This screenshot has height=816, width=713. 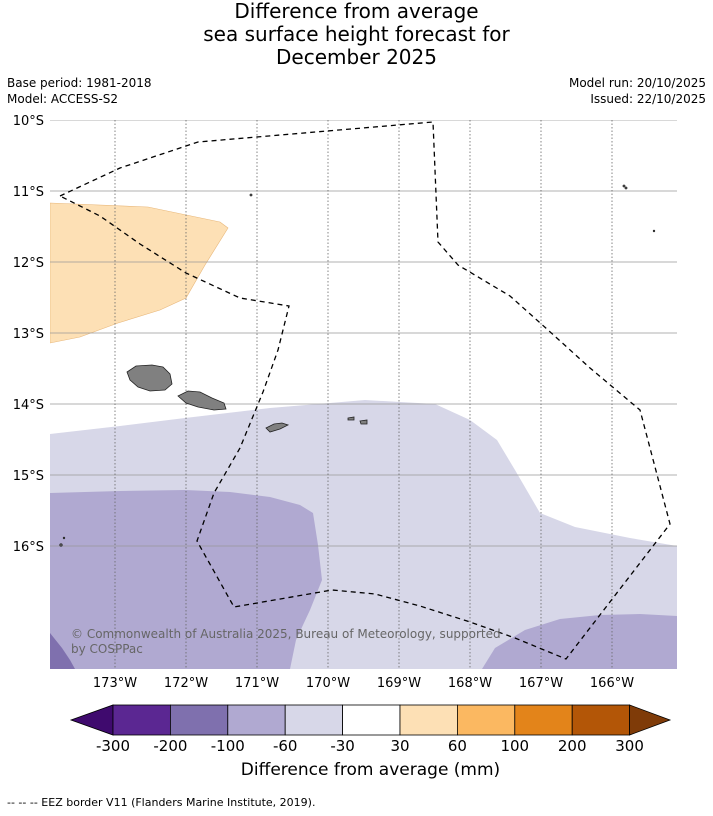 I want to click on title-line-1: Difference from average, so click(x=356, y=11).